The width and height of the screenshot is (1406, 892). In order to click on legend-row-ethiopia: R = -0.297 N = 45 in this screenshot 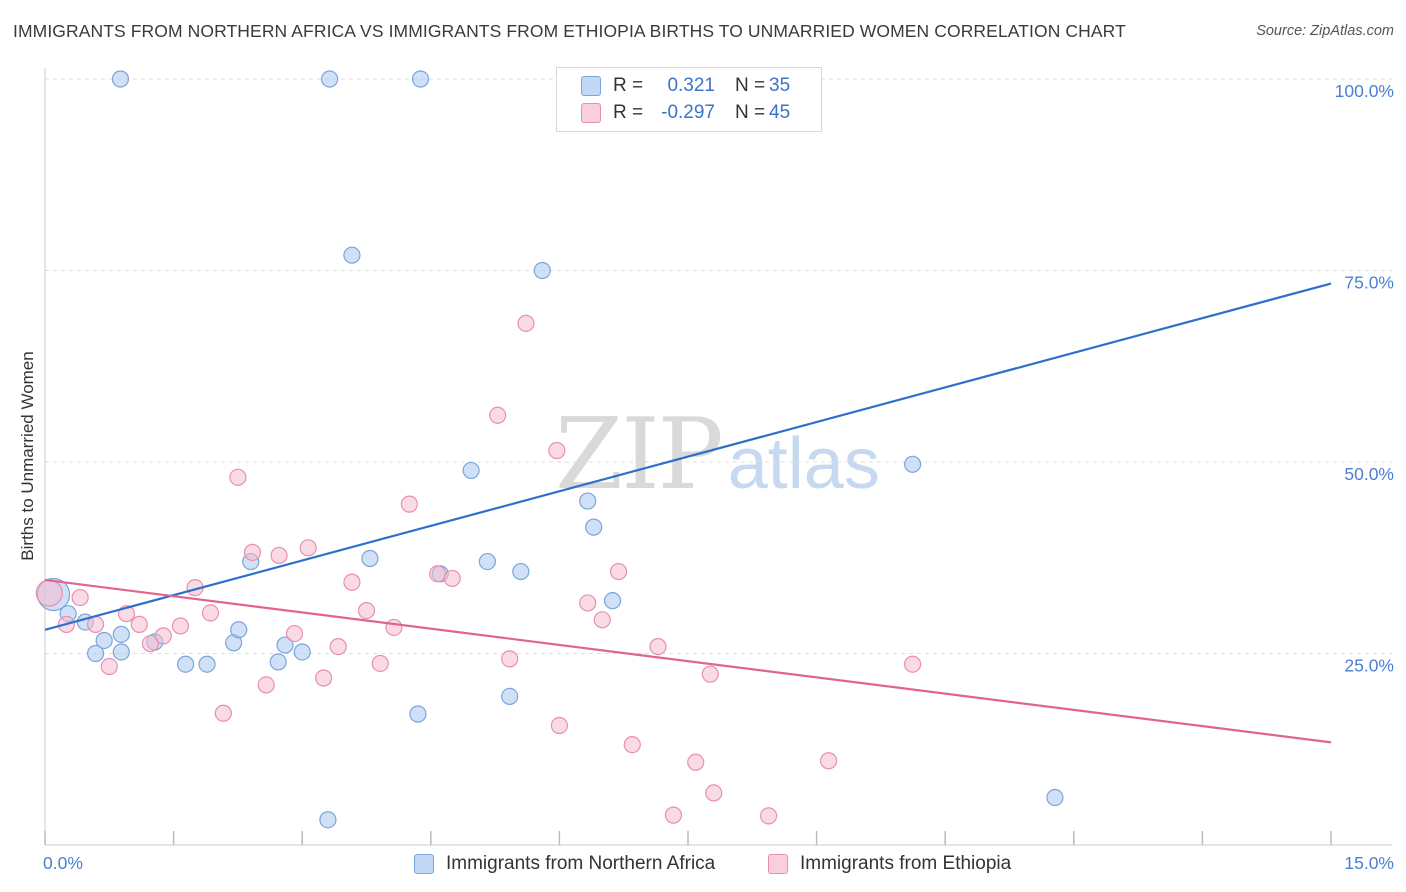, I will do `click(685, 113)`.